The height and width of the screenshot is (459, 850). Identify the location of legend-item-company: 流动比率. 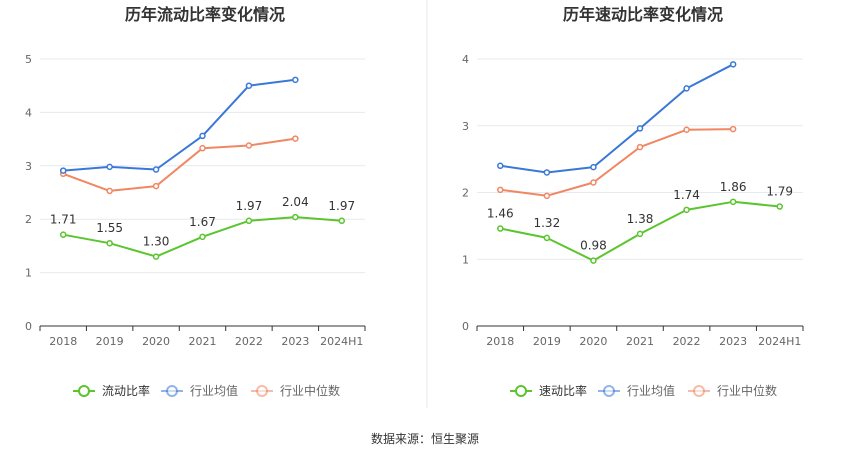
(111, 390).